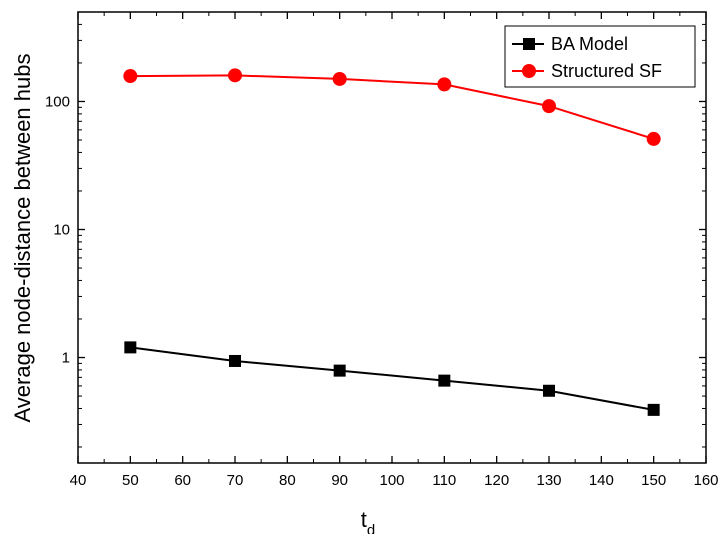 The height and width of the screenshot is (534, 718). I want to click on x-tick-label: 50, so click(130, 480).